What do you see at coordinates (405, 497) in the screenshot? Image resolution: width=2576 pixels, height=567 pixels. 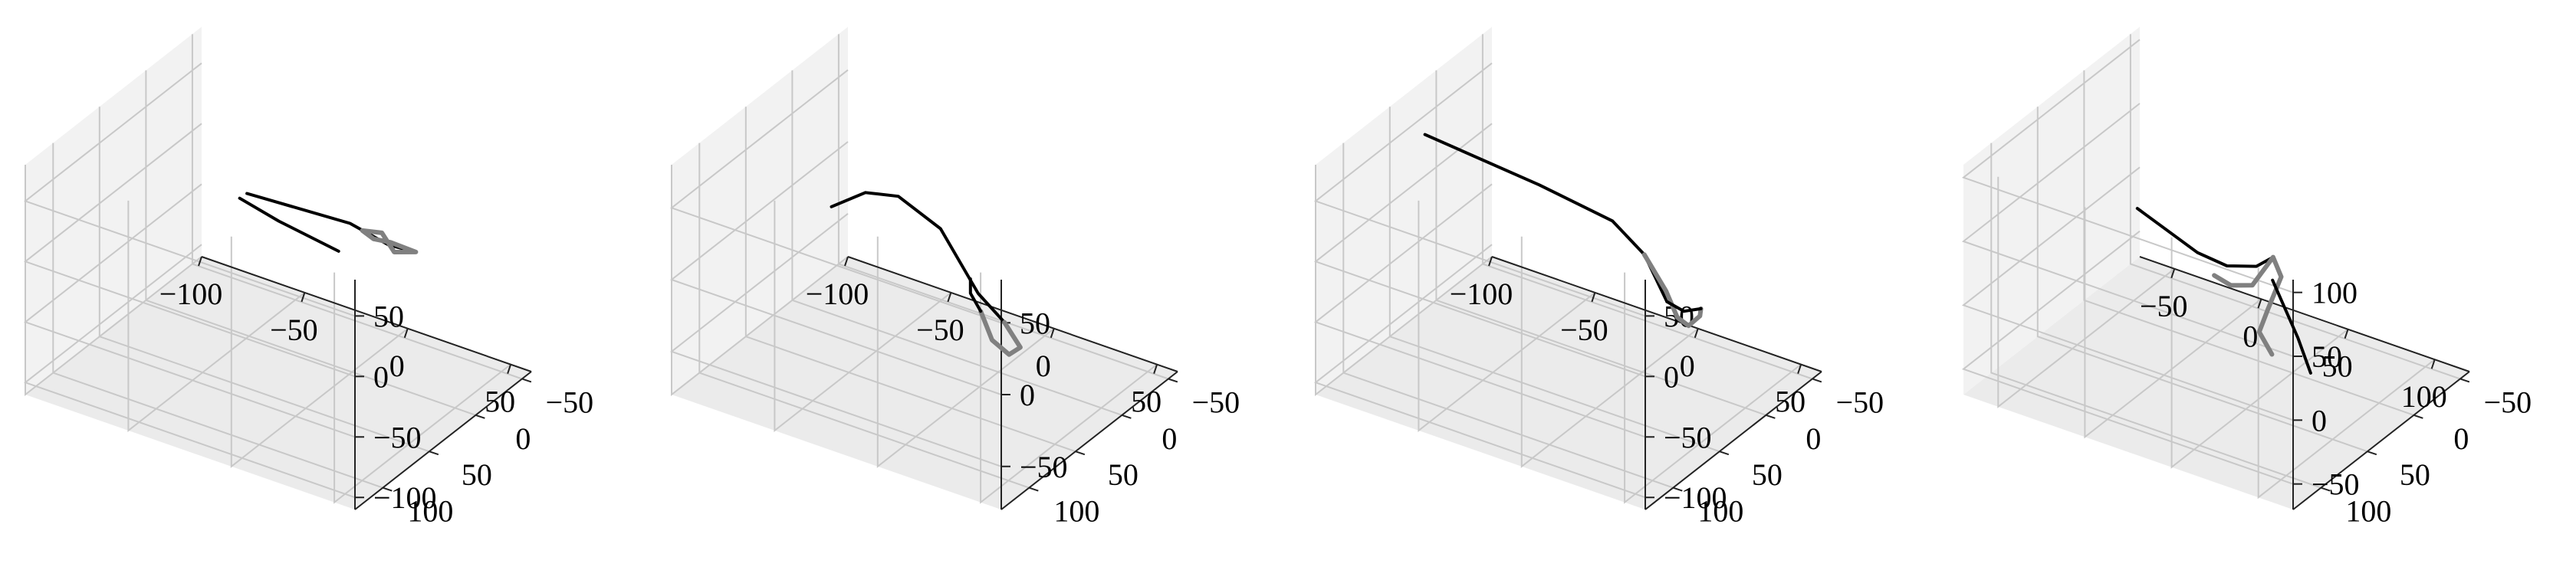 I see `z-tick-label: −100` at bounding box center [405, 497].